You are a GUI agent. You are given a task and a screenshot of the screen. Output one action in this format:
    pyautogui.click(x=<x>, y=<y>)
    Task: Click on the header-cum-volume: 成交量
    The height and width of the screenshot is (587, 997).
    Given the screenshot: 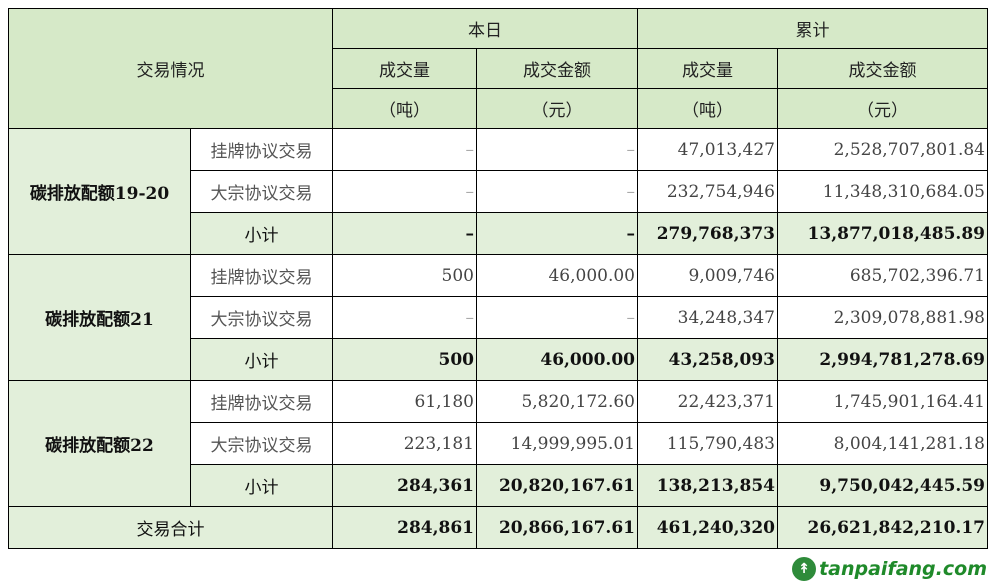 What is the action you would take?
    pyautogui.click(x=707, y=68)
    